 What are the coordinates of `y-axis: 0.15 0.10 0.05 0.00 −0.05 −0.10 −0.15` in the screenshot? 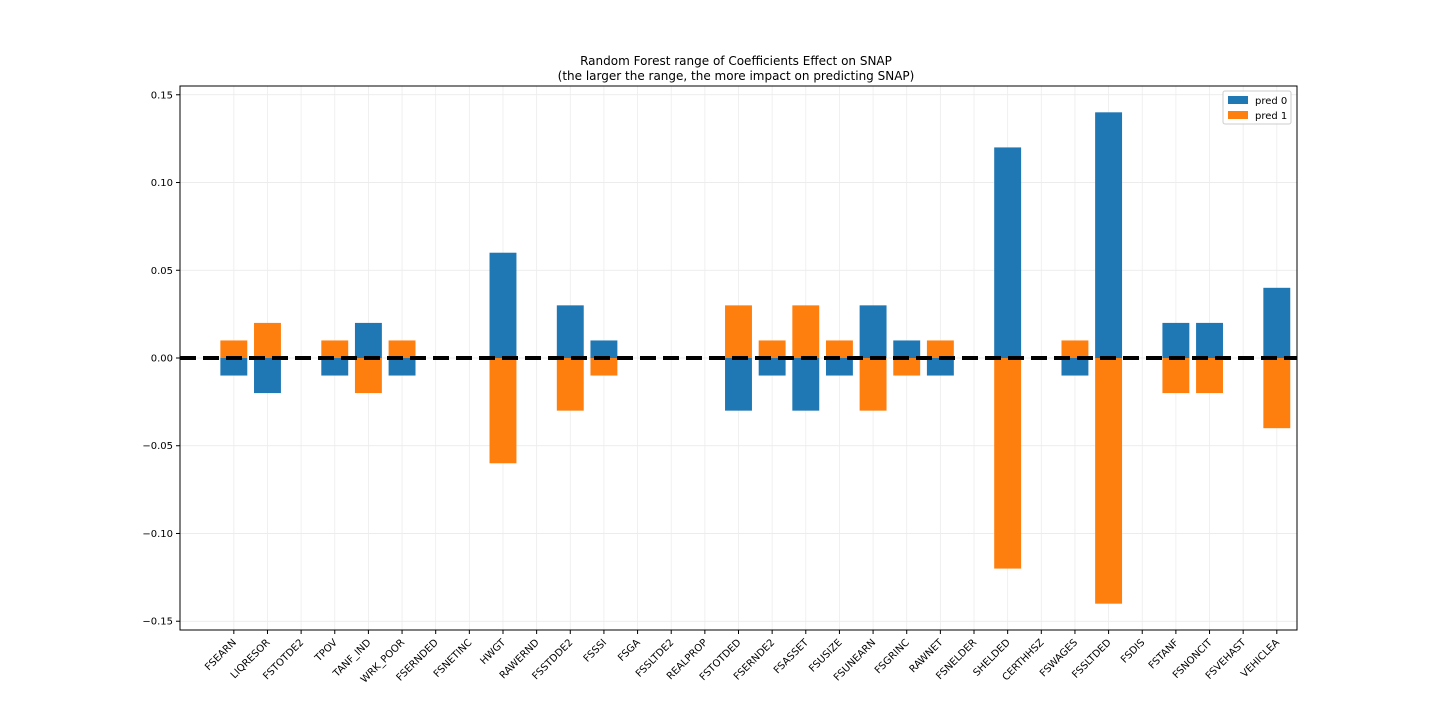 It's located at (161, 359).